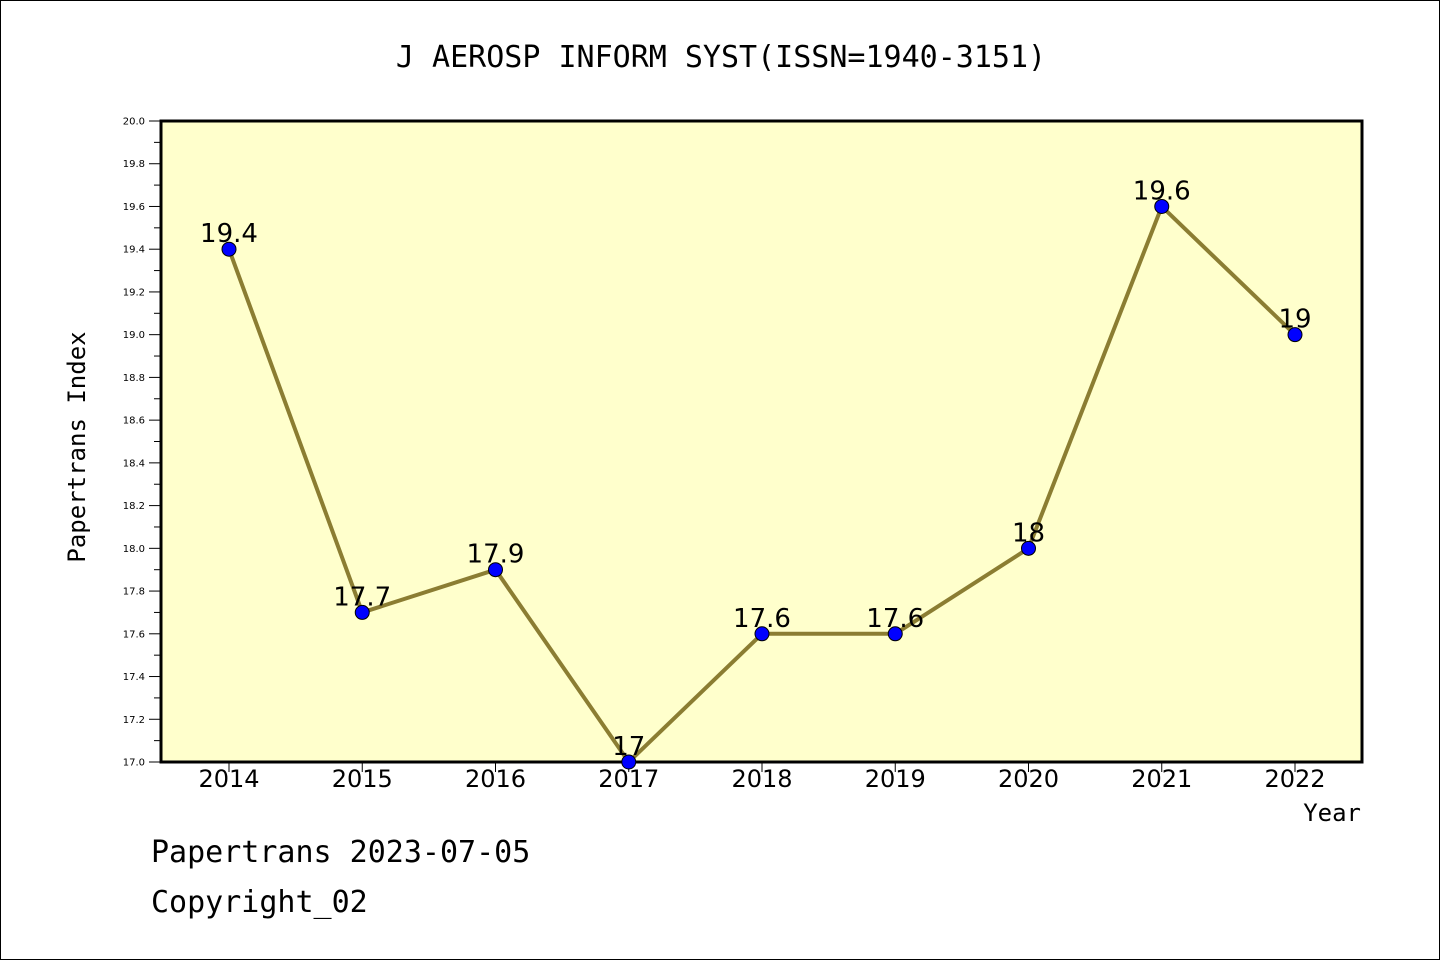 This screenshot has width=1440, height=960. I want to click on y-tick-label: 18.0, so click(134, 549).